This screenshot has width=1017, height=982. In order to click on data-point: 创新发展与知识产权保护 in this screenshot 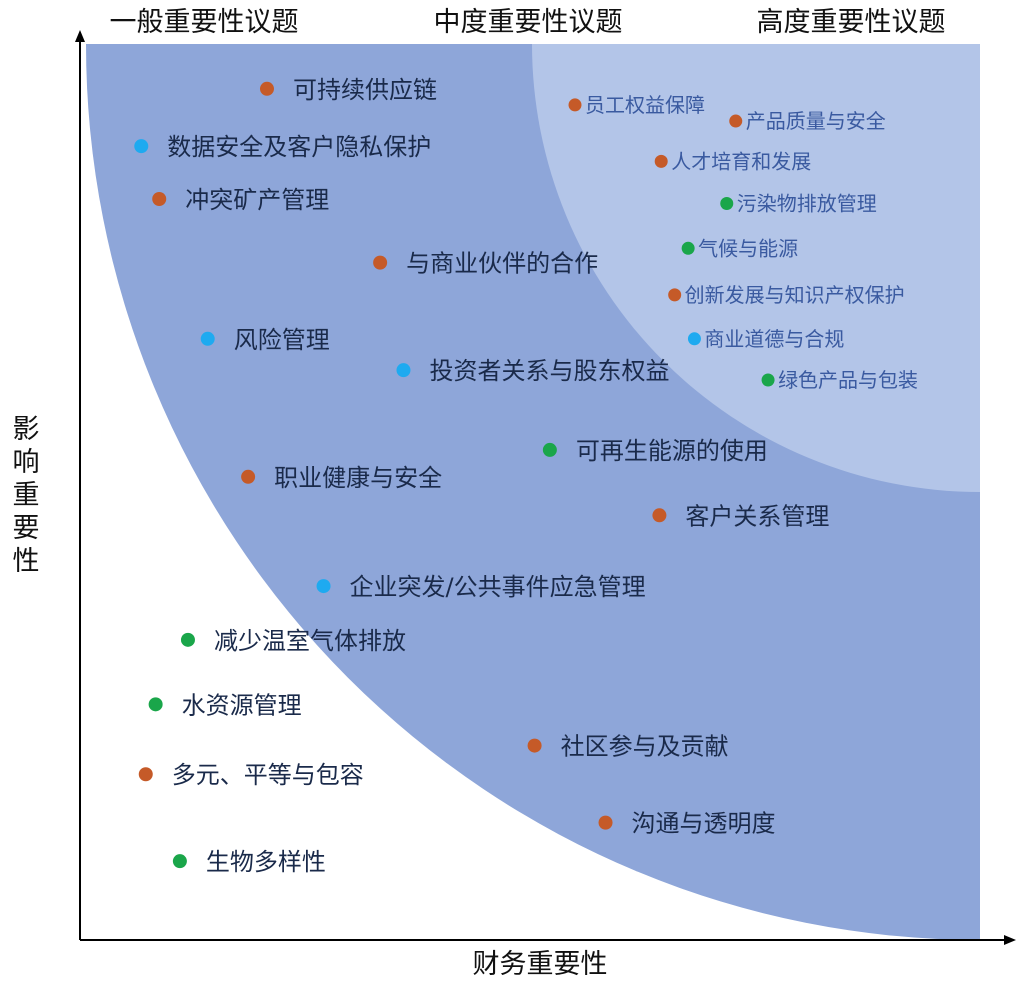, I will do `click(786, 295)`.